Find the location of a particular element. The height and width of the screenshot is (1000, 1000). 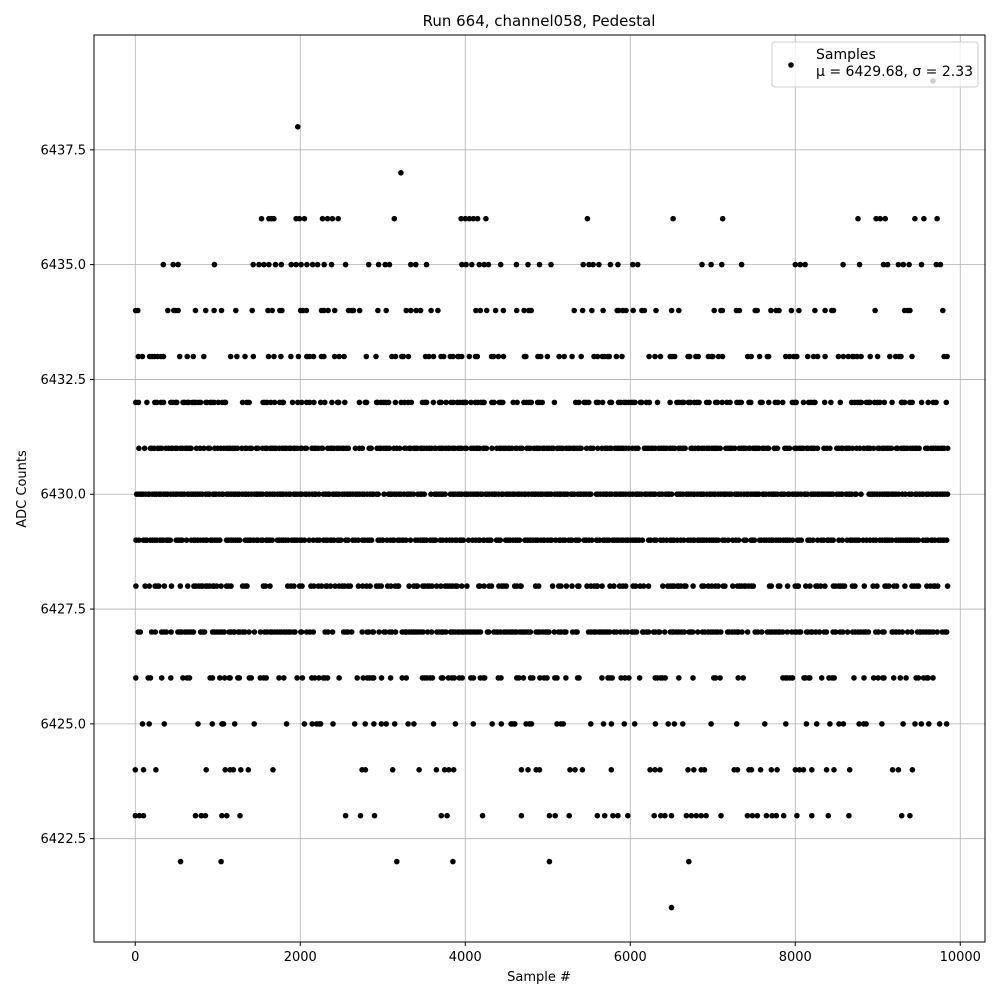

x-tick-label: 6000 is located at coordinates (630, 957).